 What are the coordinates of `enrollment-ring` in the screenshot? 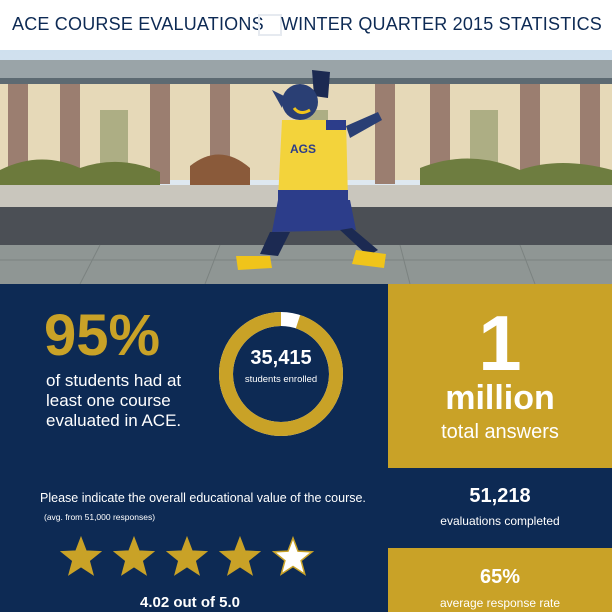 It's located at (281, 374).